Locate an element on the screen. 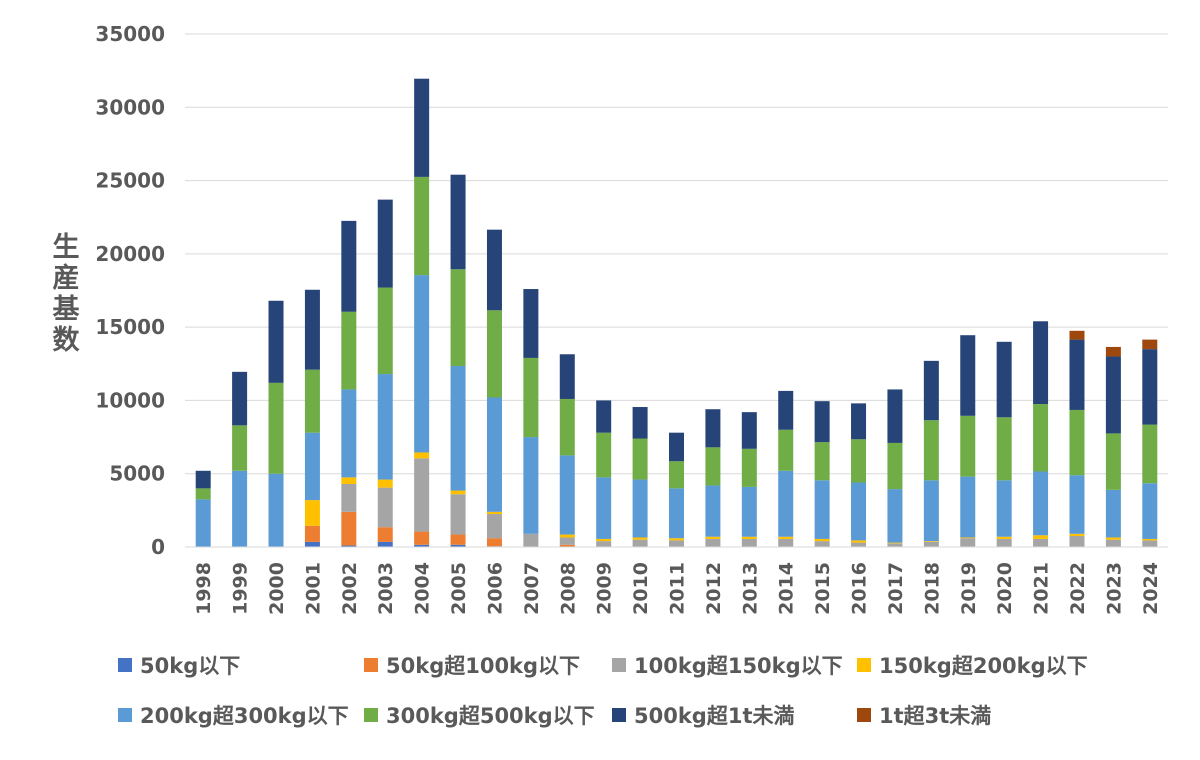 The height and width of the screenshot is (760, 1200). y-tick-label: 0 is located at coordinates (158, 547).